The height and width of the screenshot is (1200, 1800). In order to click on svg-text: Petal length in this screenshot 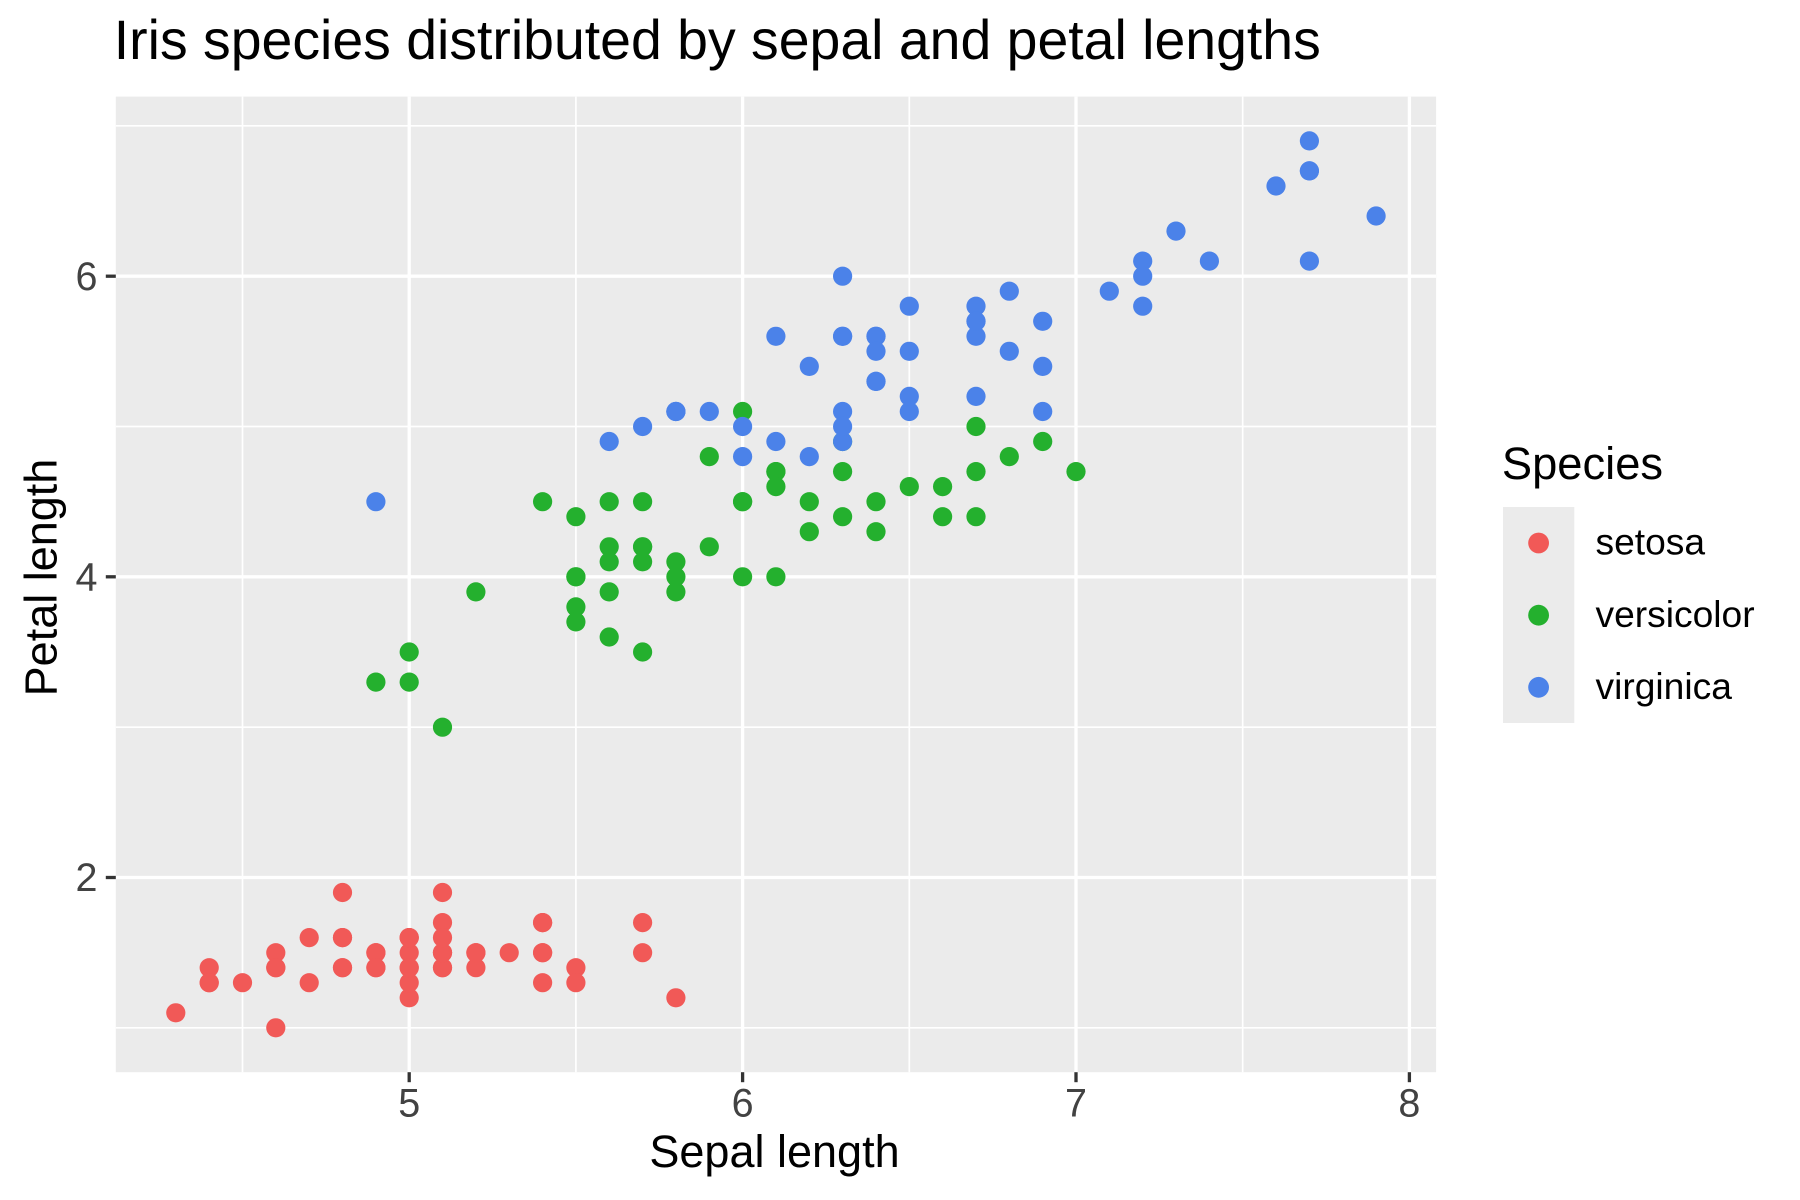, I will do `click(40, 578)`.